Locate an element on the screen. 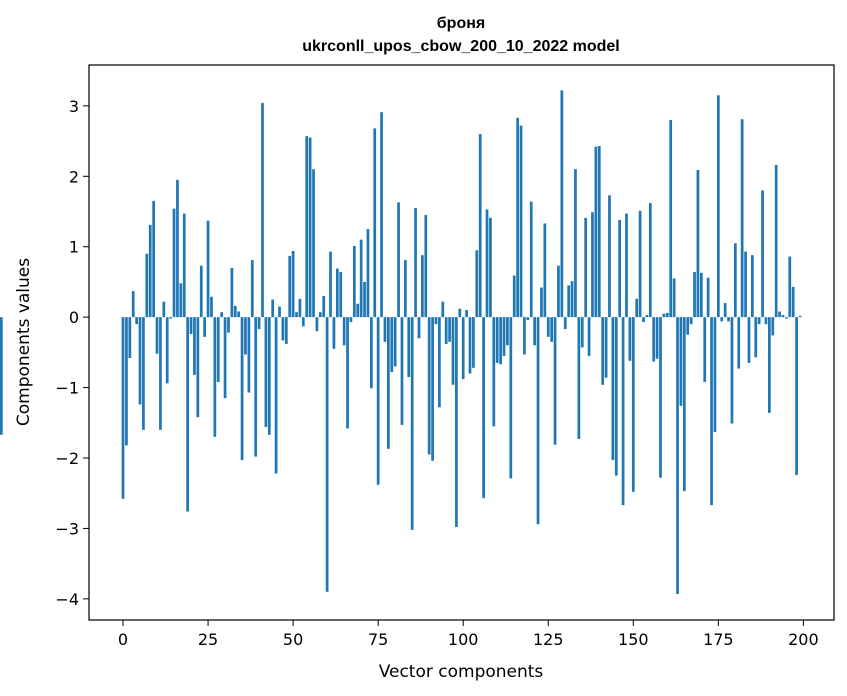 The width and height of the screenshot is (847, 696). y-axis-ticks: −4 −3 −2 −1 0 1 2 3 is located at coordinates (72, 353).